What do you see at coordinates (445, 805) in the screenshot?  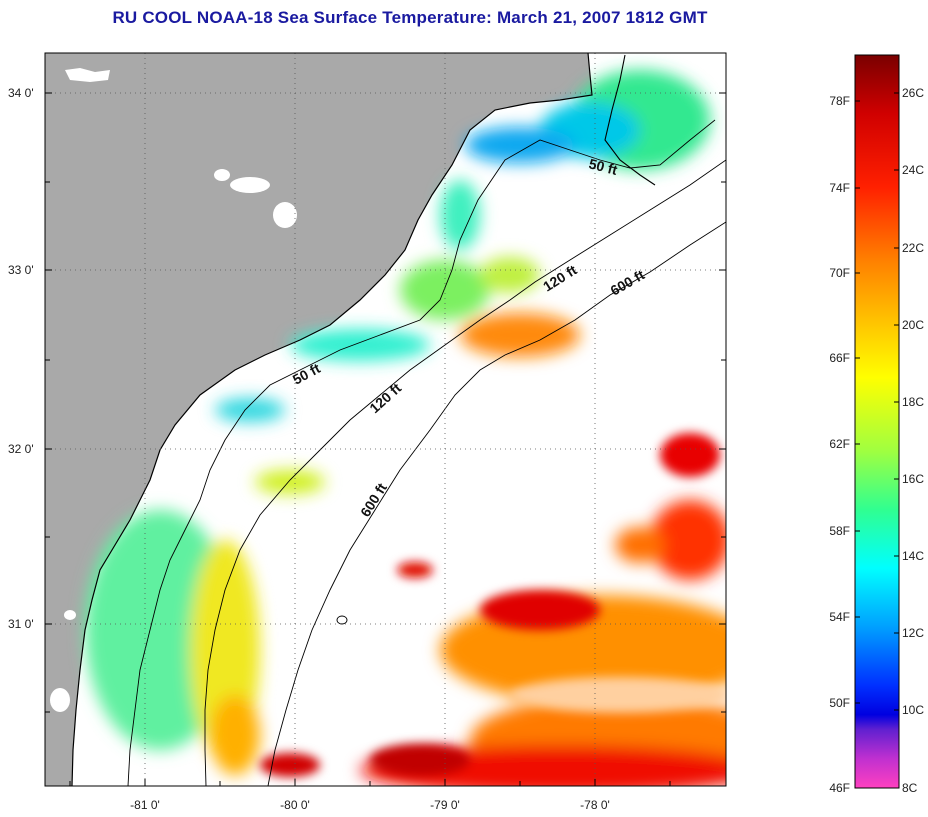 I see `lon-tick-label: -79 0'` at bounding box center [445, 805].